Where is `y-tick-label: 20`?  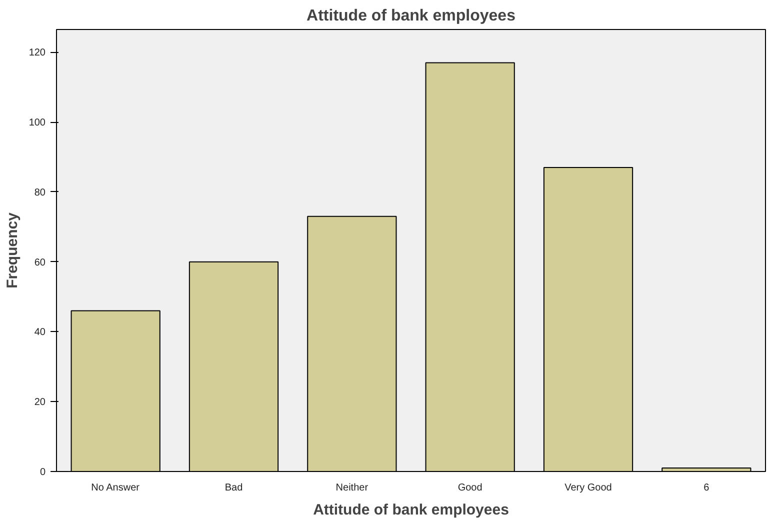
y-tick-label: 20 is located at coordinates (40, 402).